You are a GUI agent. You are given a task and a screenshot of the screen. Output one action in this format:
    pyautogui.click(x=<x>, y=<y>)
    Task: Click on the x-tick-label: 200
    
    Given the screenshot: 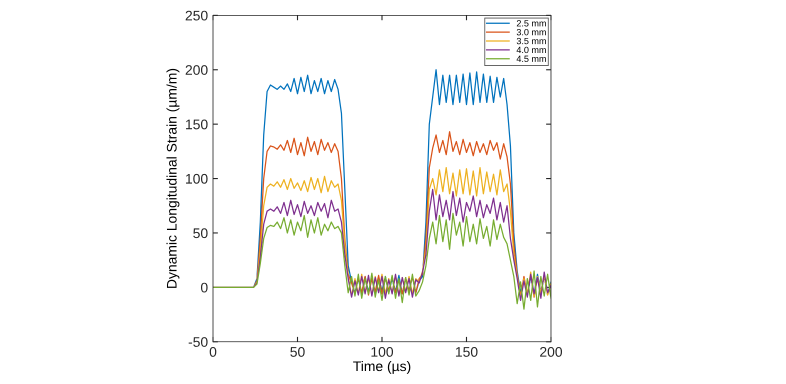 What is the action you would take?
    pyautogui.click(x=551, y=351)
    